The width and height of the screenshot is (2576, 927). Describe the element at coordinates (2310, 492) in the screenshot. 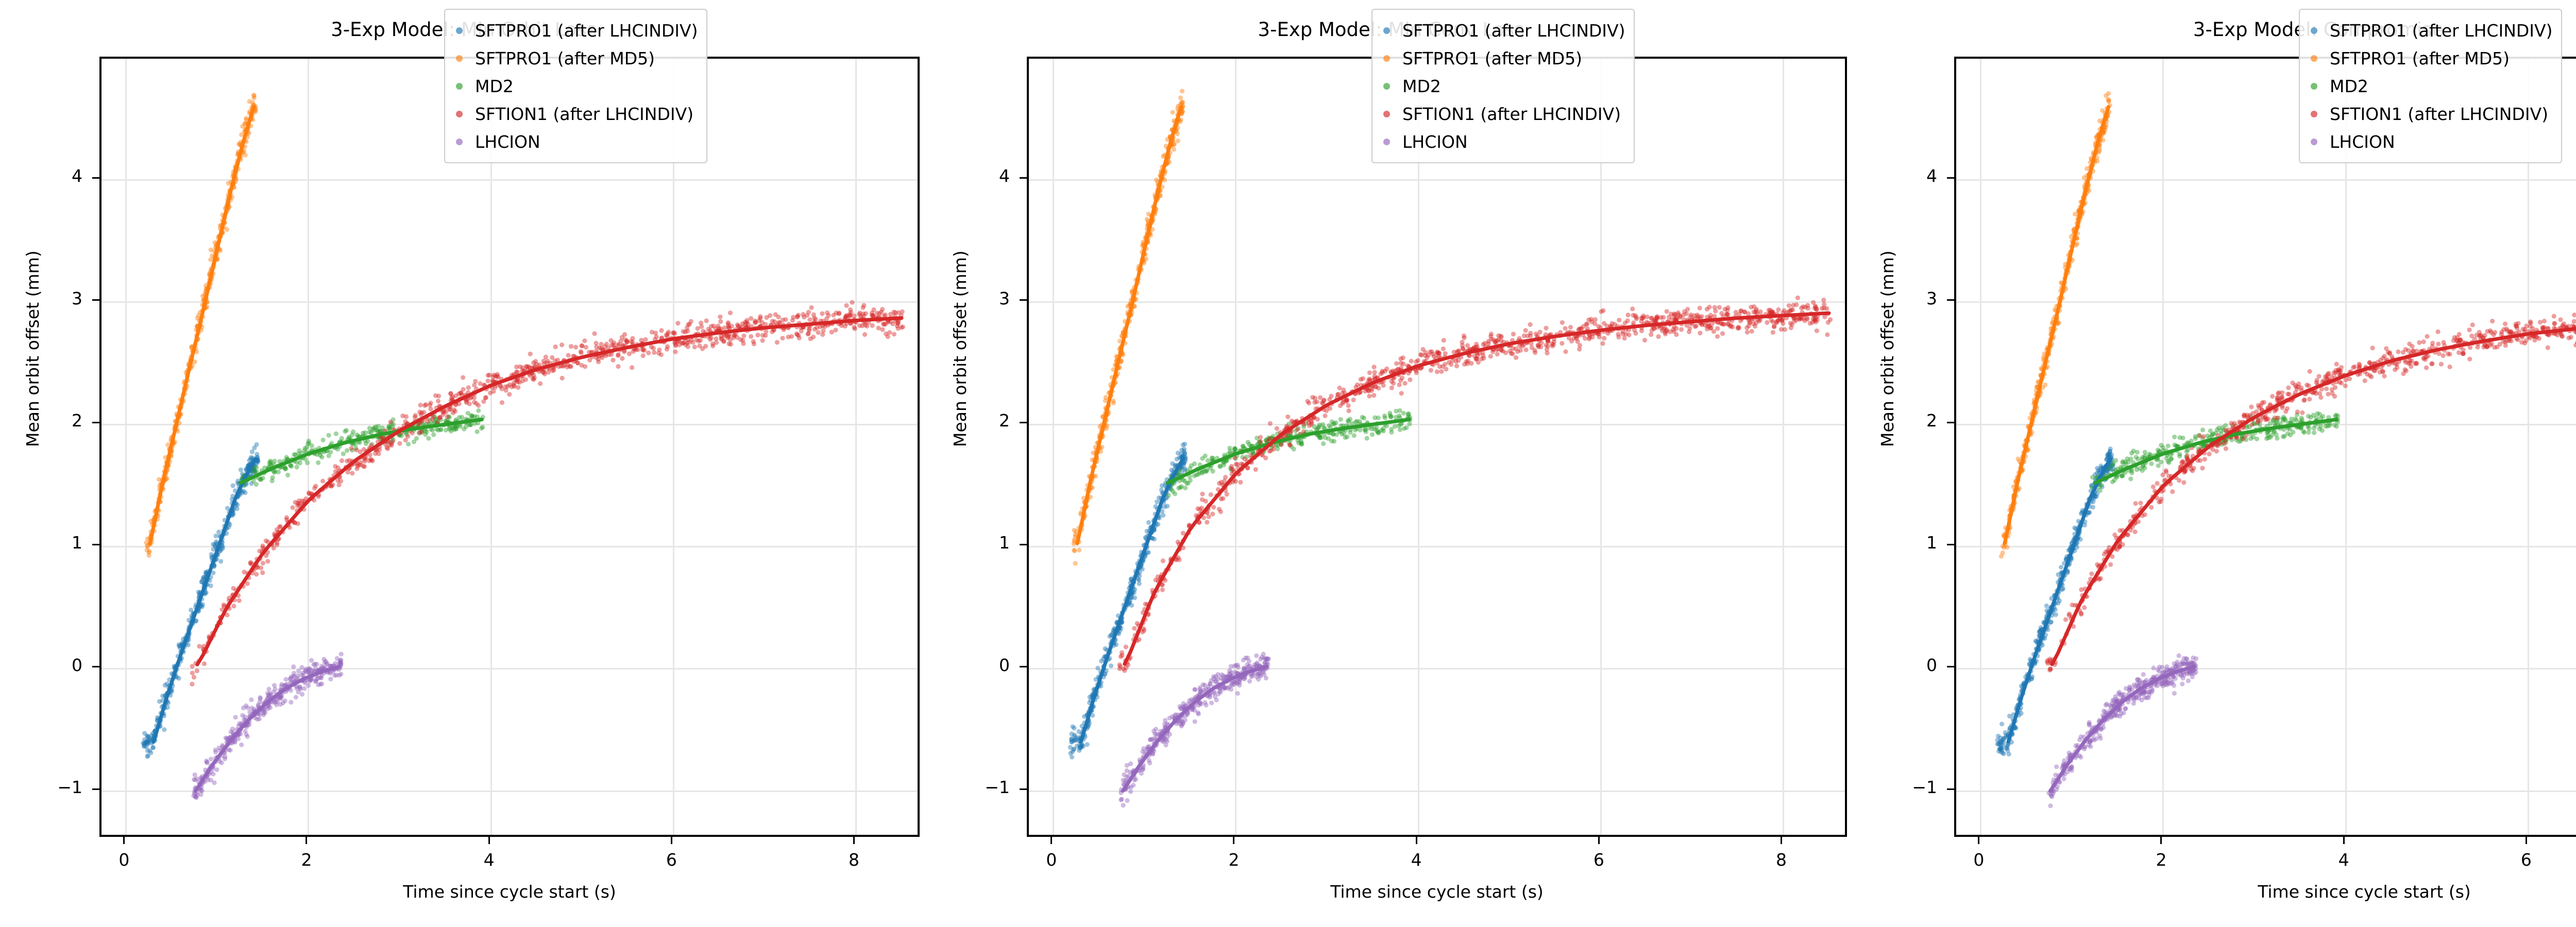

I see `scatter-series-sftion1-after-lhcindiv` at that location.